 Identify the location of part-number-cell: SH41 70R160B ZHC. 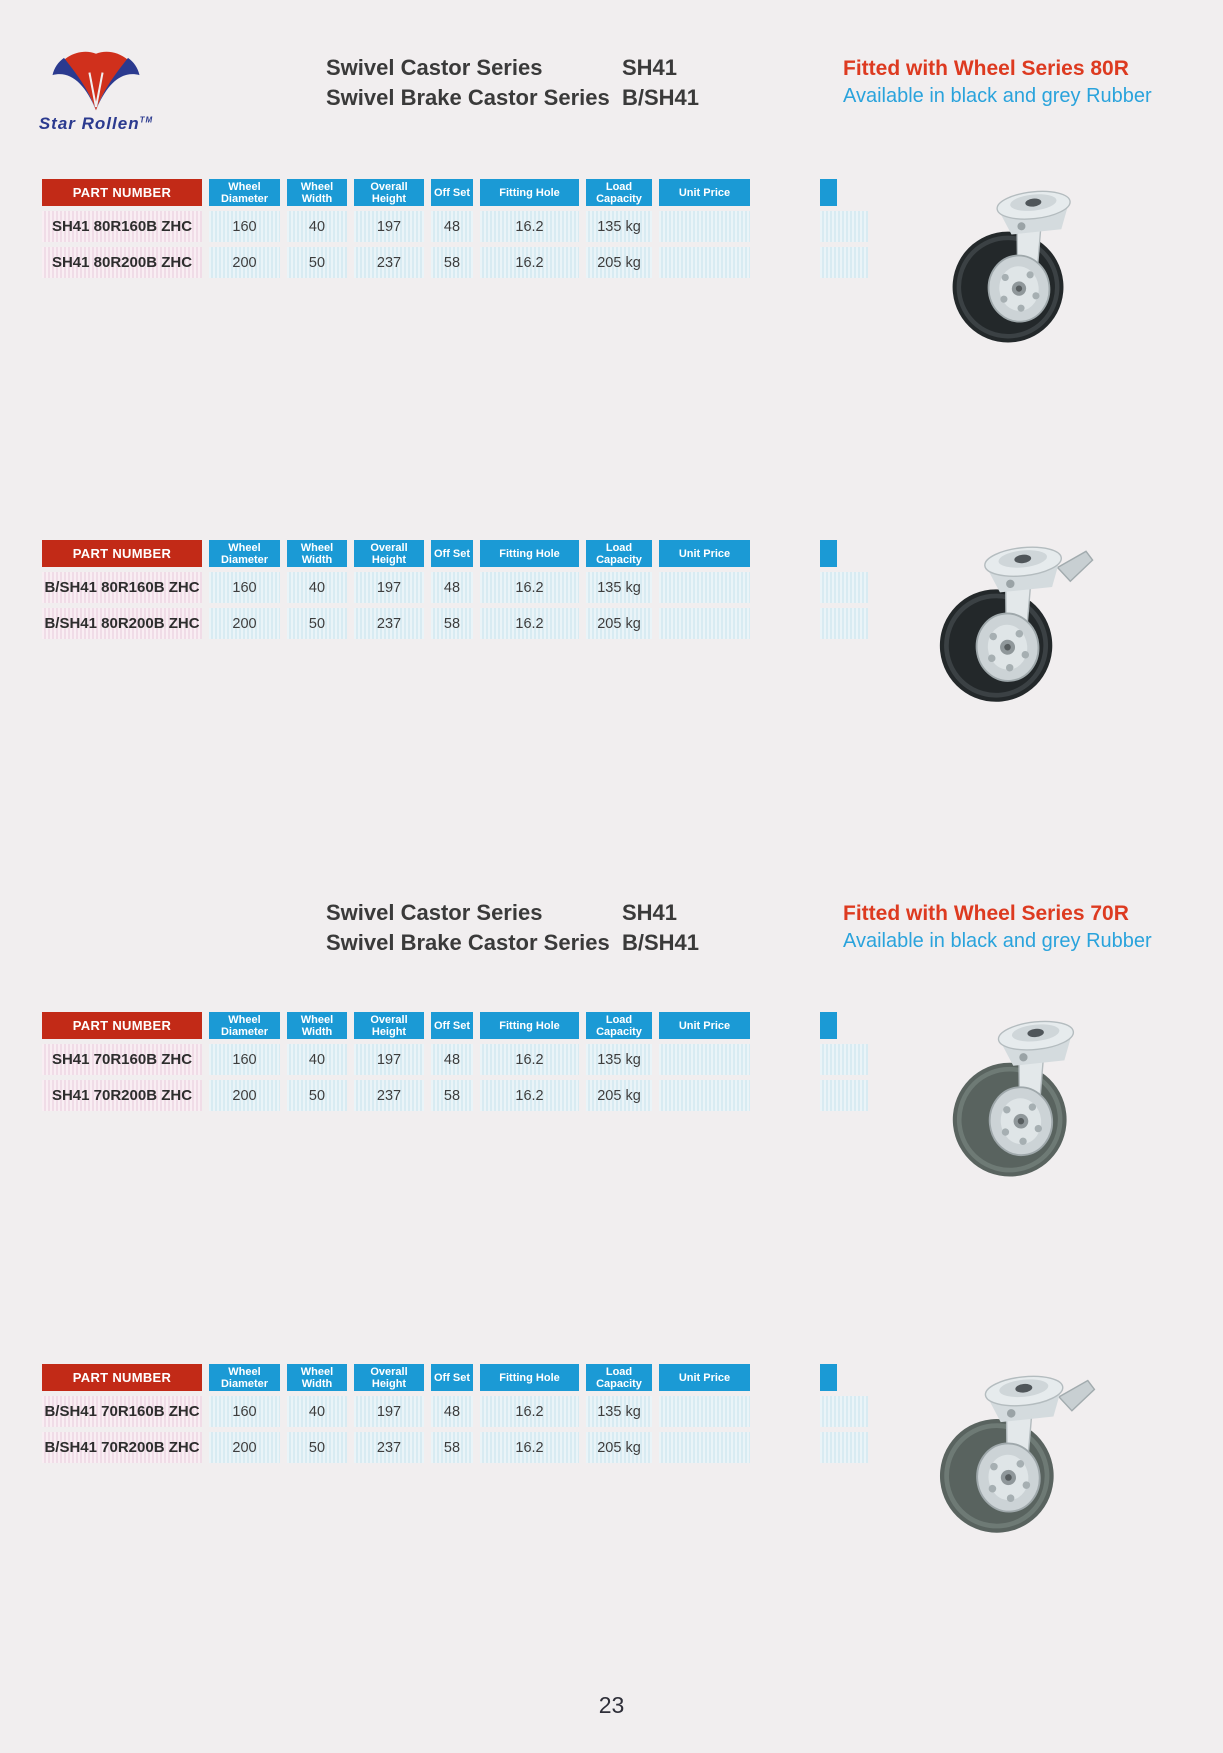
(122, 1059).